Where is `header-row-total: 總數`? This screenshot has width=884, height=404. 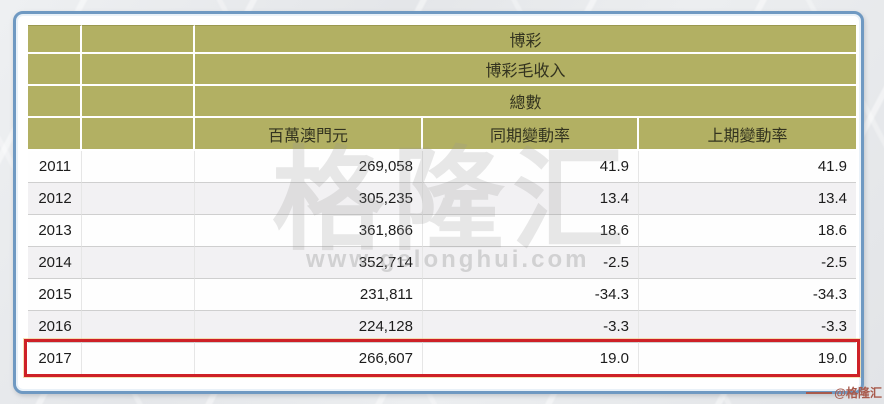 header-row-total: 總數 is located at coordinates (442, 102).